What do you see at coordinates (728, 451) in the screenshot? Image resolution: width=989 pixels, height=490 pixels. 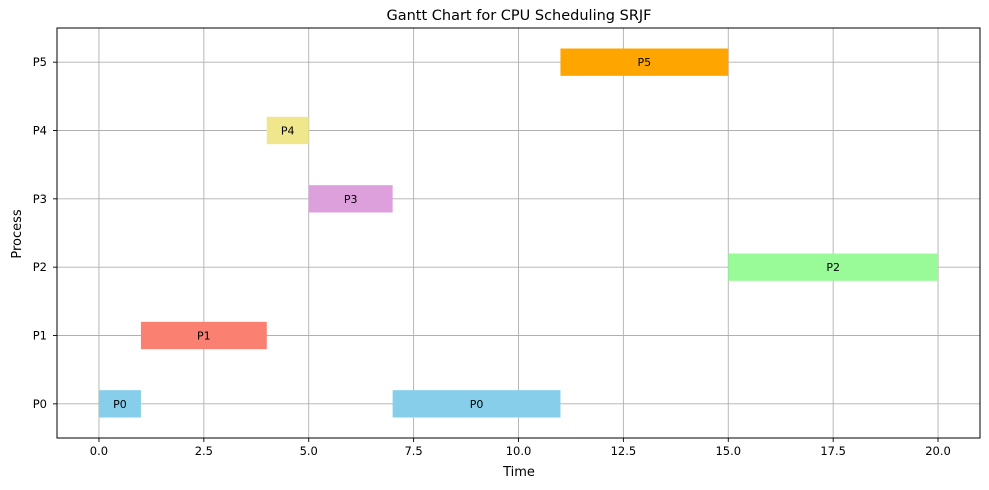 I see `x-tick-label: 15.0` at bounding box center [728, 451].